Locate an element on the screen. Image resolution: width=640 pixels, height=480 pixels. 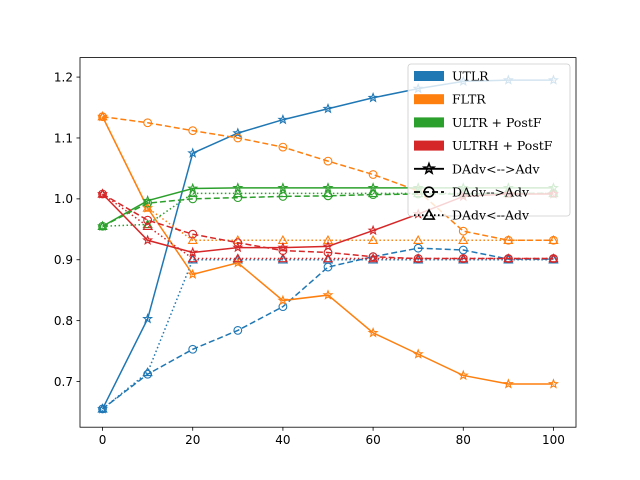
legend-item: DAdv<-->Adv is located at coordinates (477, 168).